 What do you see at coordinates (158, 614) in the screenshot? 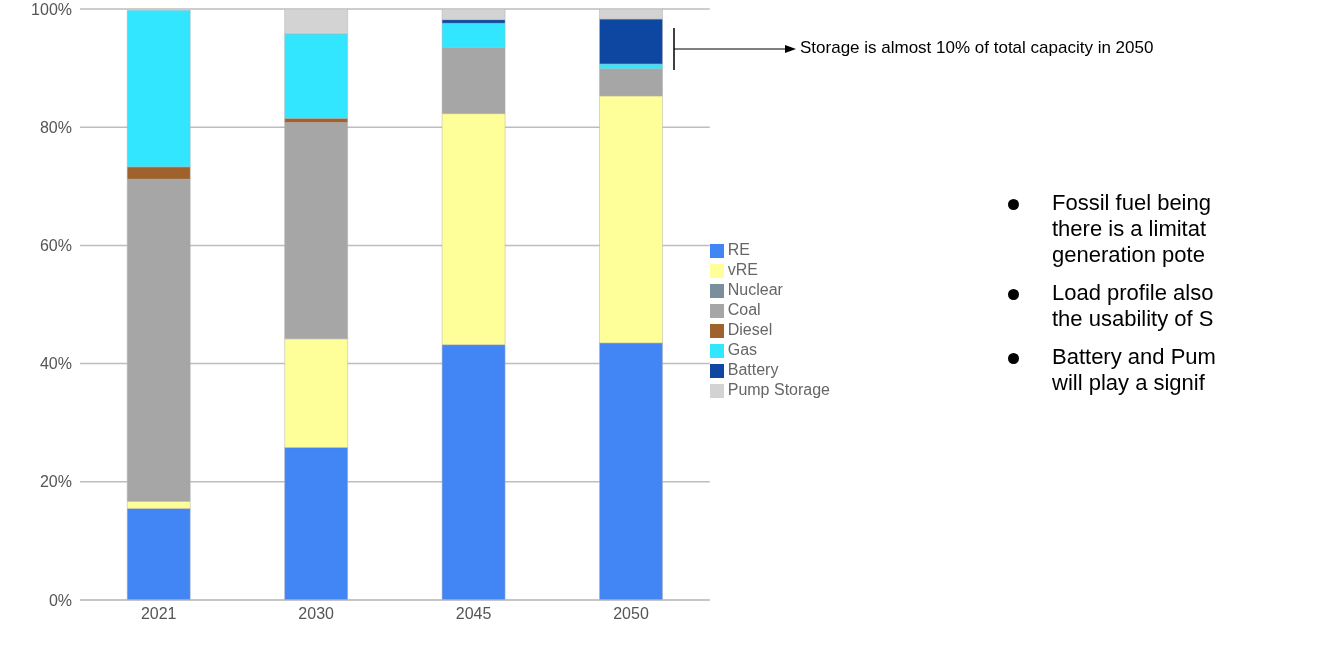
I see `x-tick-label: 2021` at bounding box center [158, 614].